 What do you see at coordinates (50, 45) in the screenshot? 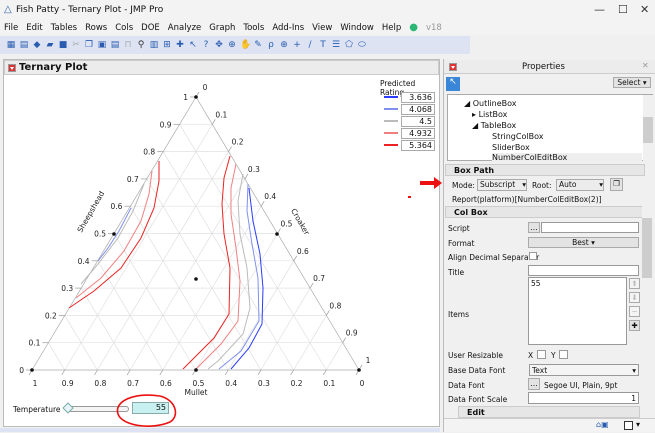
I see `open-icon: ▰` at bounding box center [50, 45].